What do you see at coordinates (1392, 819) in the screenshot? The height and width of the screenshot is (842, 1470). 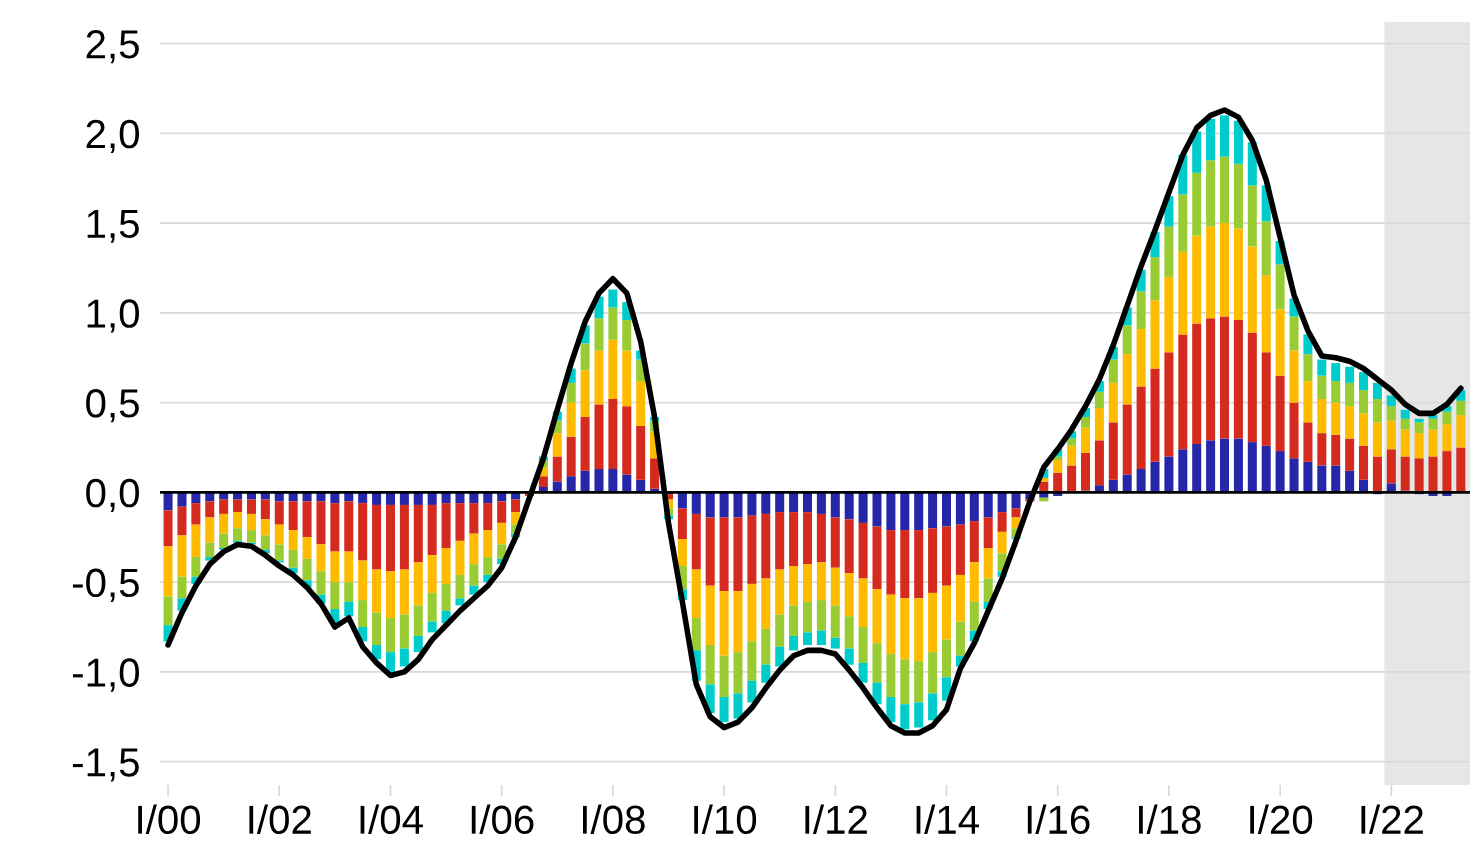 I see `x-tick-label: I/22` at bounding box center [1392, 819].